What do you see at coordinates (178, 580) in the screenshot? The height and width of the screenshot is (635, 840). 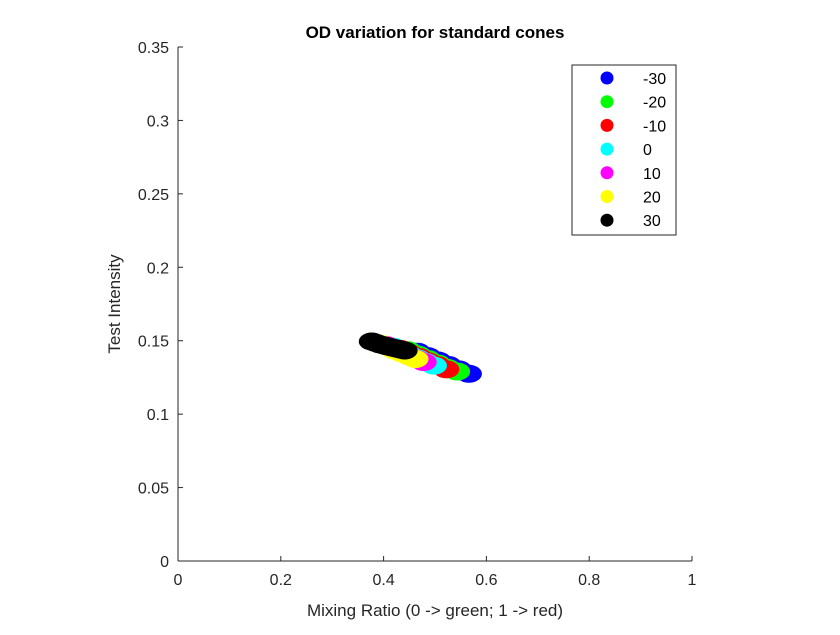 I see `x-tick-label: 0` at bounding box center [178, 580].